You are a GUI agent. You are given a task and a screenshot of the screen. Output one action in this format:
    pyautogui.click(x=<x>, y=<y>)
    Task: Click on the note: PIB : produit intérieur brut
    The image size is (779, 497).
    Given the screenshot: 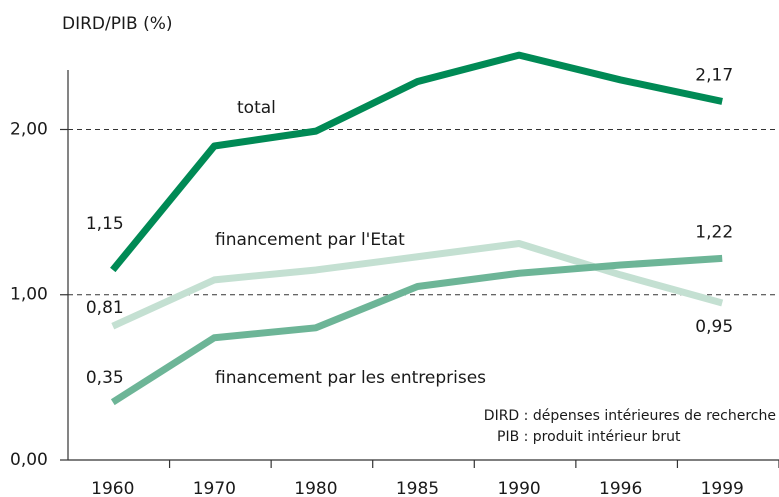 What is the action you would take?
    pyautogui.click(x=589, y=437)
    